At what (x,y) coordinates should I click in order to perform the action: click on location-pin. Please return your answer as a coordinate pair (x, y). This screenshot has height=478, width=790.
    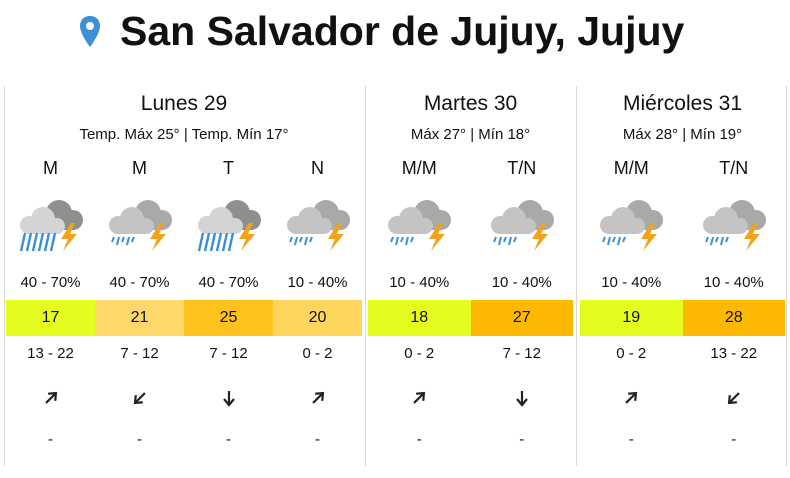
    Looking at the image, I should click on (90, 31).